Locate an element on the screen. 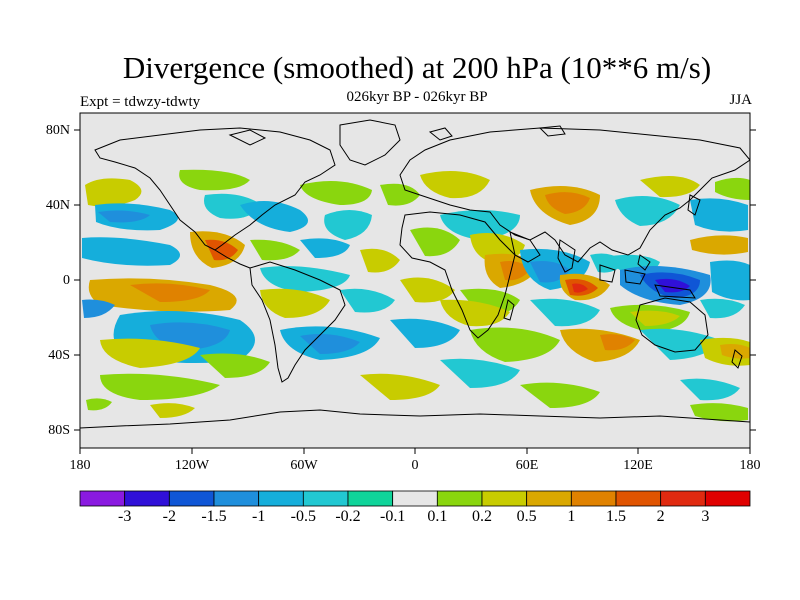 This screenshot has height=600, width=800. colorbar-label: 0.1 is located at coordinates (437, 516).